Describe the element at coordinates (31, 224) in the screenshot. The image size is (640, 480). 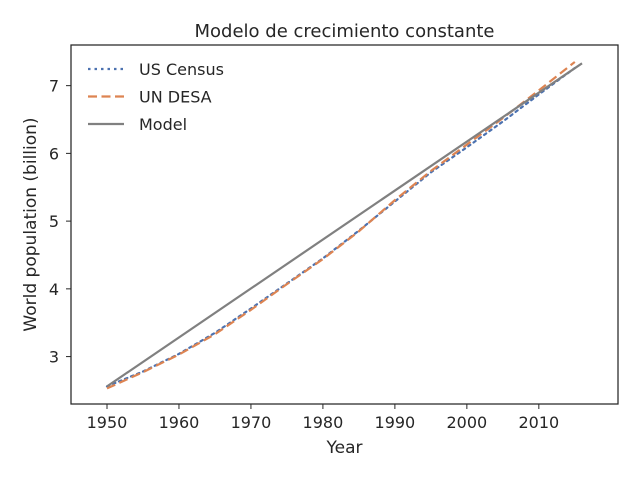
I see `y-axis-title: World population (billion)` at that location.